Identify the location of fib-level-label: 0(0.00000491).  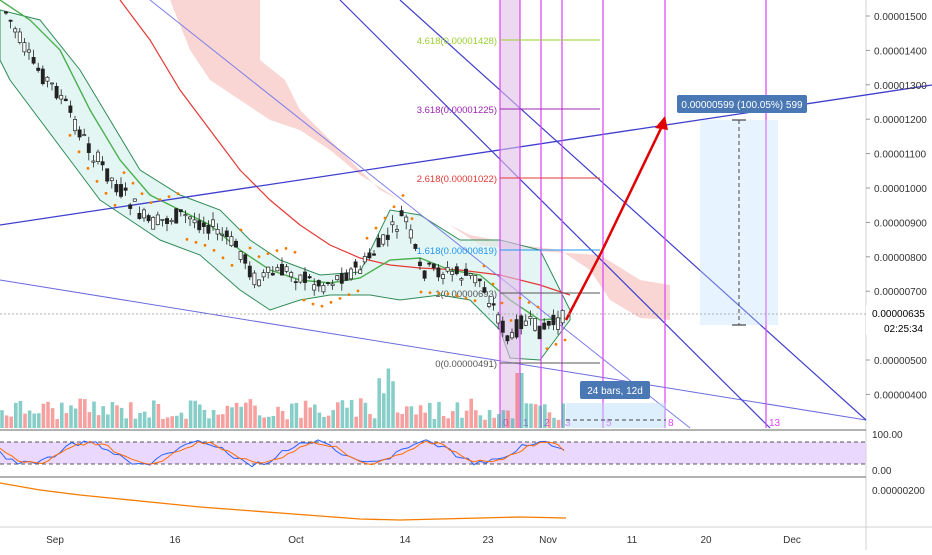
(466, 364).